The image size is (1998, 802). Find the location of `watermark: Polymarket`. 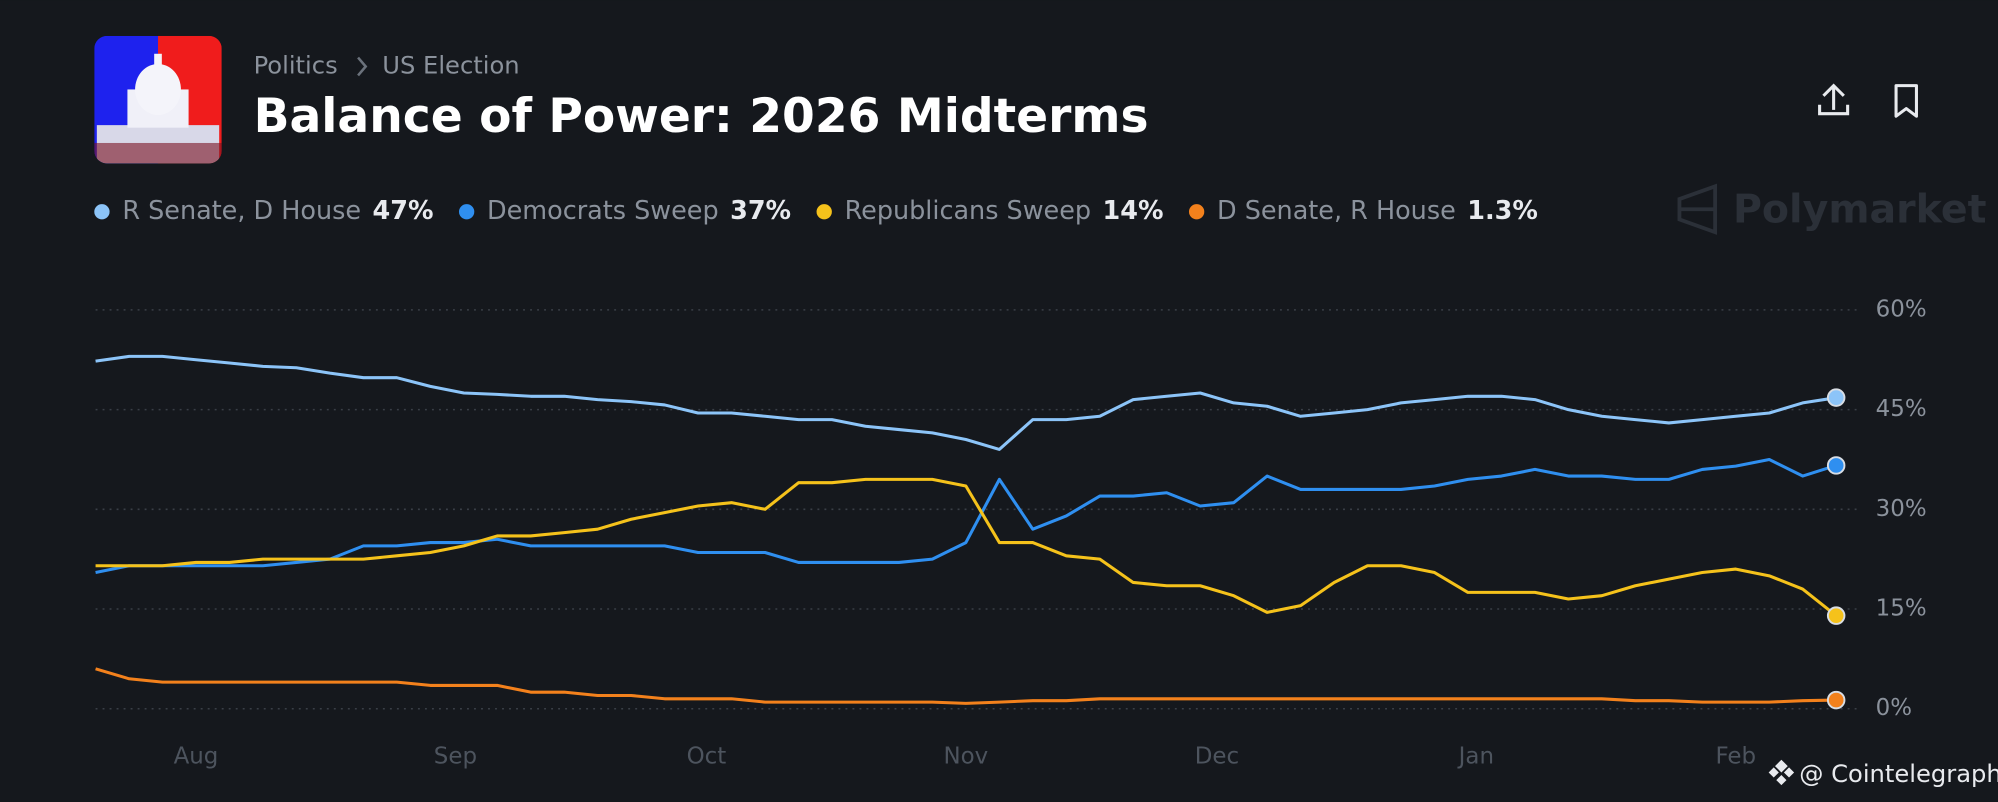

watermark: Polymarket is located at coordinates (1860, 209).